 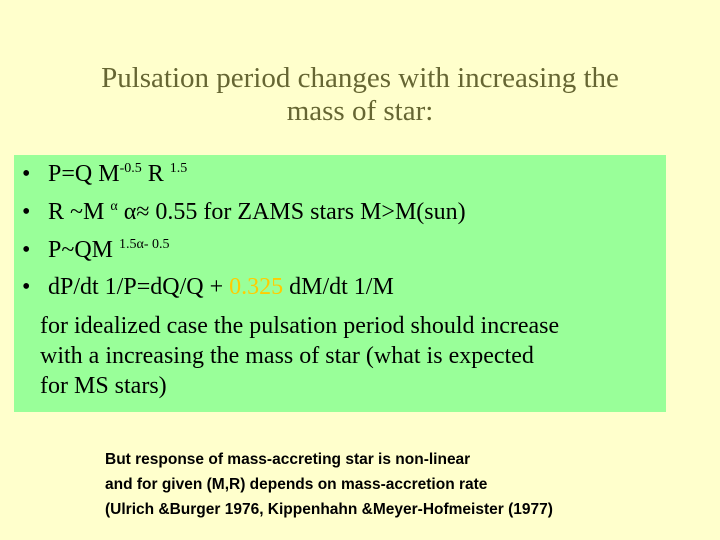 I want to click on bullet-text: R ~M α α≈ 0.55 for ZAMS stars M>M(sun), so click(x=257, y=212).